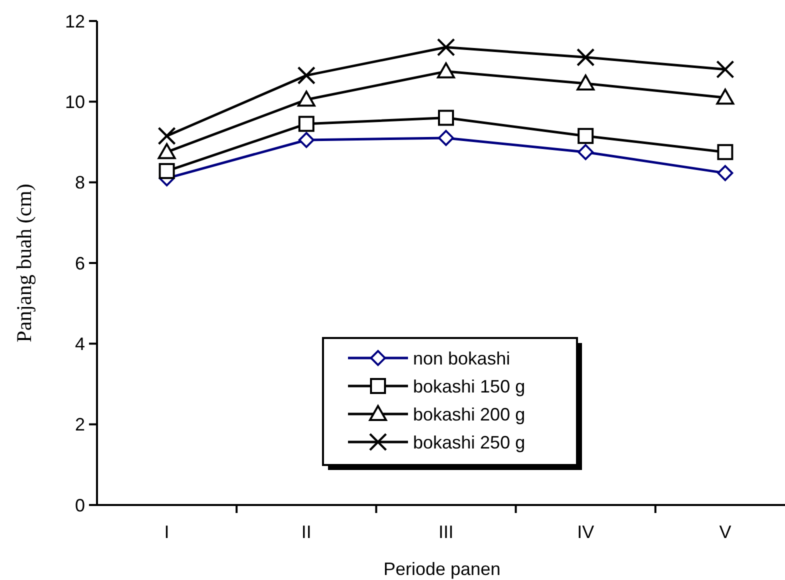 The image size is (785, 580). I want to click on y-axis-title: Panjang buah (cm), so click(24, 263).